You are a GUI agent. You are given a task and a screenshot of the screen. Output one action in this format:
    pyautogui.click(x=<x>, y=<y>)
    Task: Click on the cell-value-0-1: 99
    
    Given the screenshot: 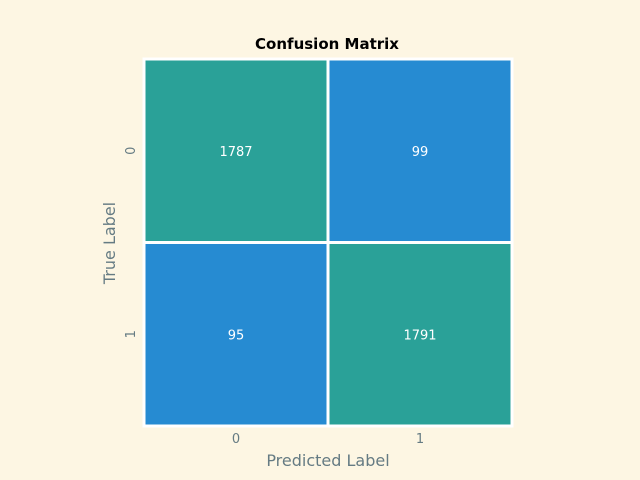 What is the action you would take?
    pyautogui.click(x=420, y=152)
    